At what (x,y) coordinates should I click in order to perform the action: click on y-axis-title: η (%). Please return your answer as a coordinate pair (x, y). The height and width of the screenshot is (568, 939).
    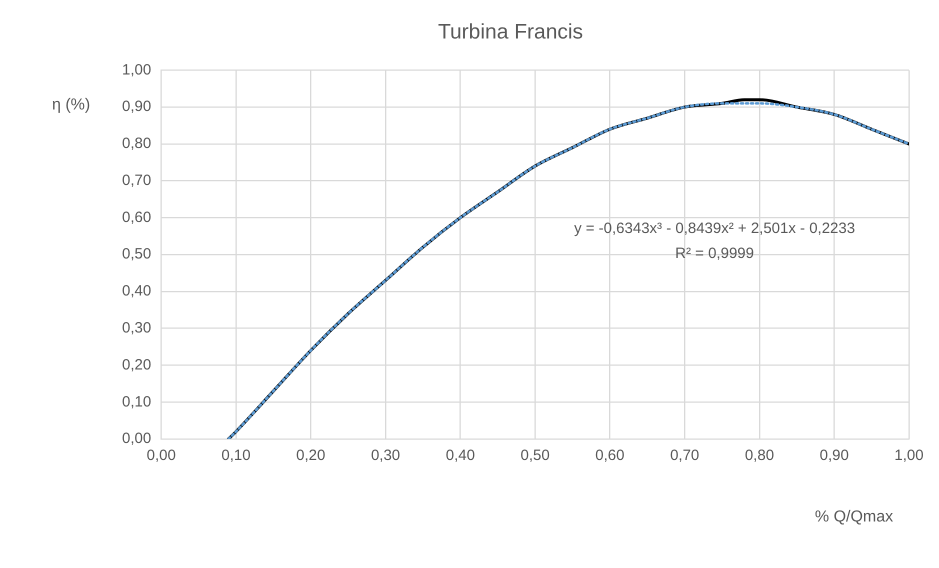
    Looking at the image, I should click on (71, 105).